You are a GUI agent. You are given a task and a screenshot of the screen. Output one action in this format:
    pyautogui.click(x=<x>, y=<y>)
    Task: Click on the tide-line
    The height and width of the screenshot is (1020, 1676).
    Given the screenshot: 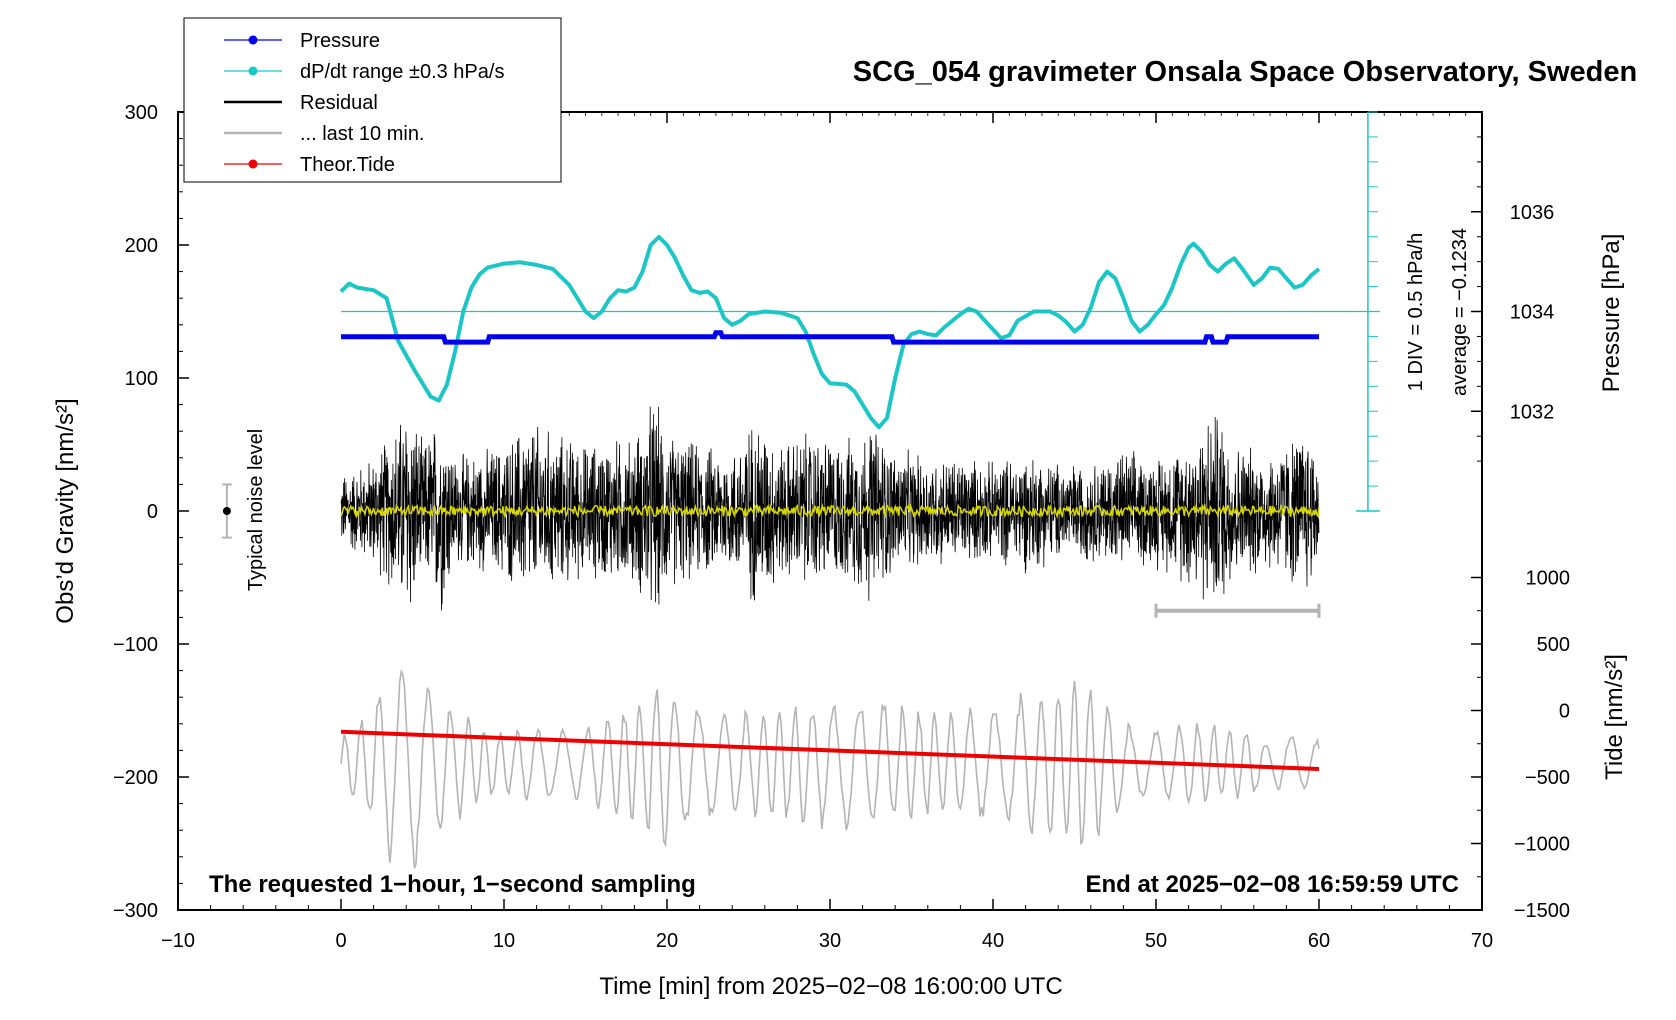 What is the action you would take?
    pyautogui.click(x=830, y=750)
    